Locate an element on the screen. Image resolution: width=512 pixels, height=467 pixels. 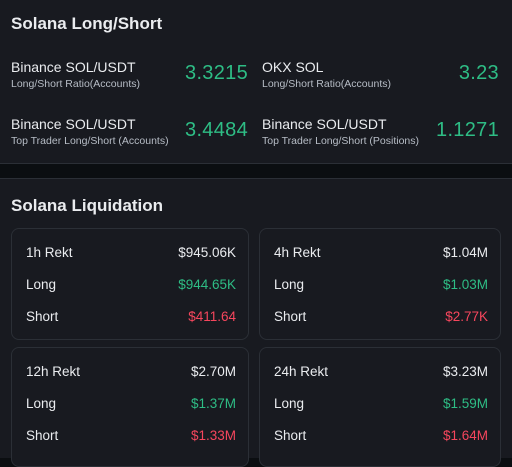
metric-value: 1.1271 is located at coordinates (467, 130).